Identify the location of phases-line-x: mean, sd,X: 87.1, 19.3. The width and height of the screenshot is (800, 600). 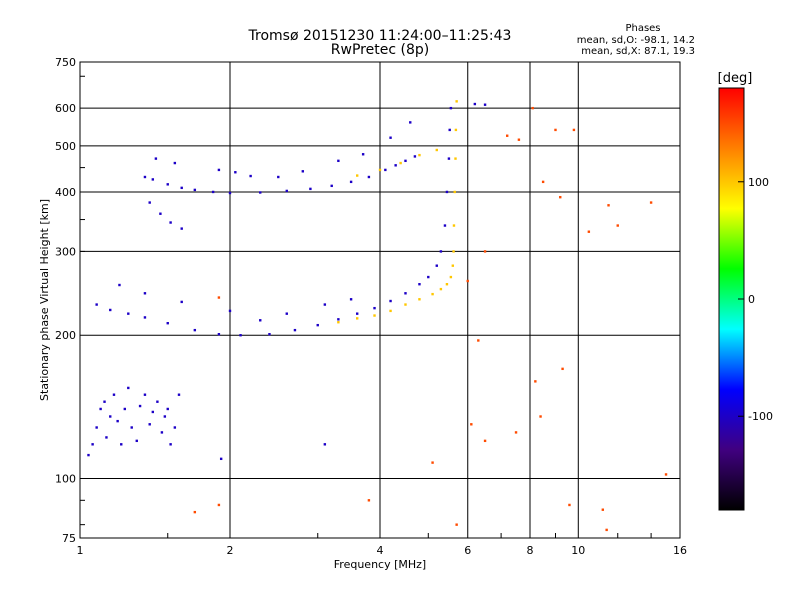
(638, 51).